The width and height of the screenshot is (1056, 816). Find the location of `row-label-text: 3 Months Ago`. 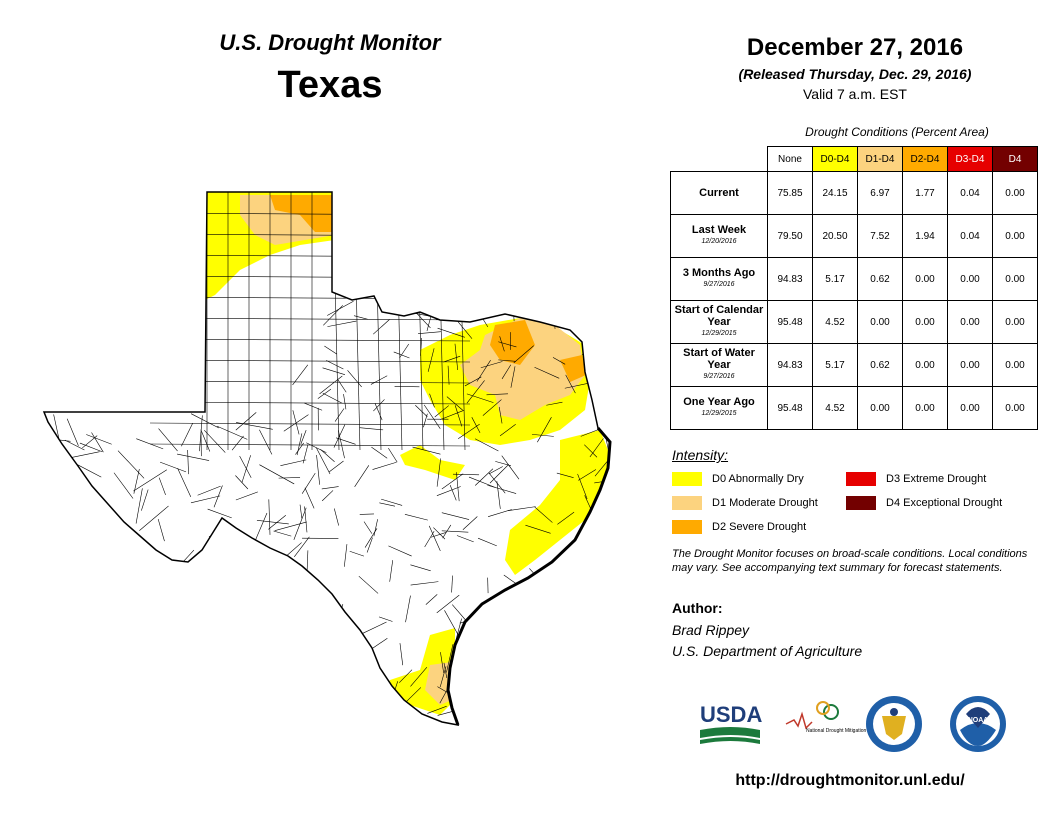

row-label-text: 3 Months Ago is located at coordinates (719, 273).